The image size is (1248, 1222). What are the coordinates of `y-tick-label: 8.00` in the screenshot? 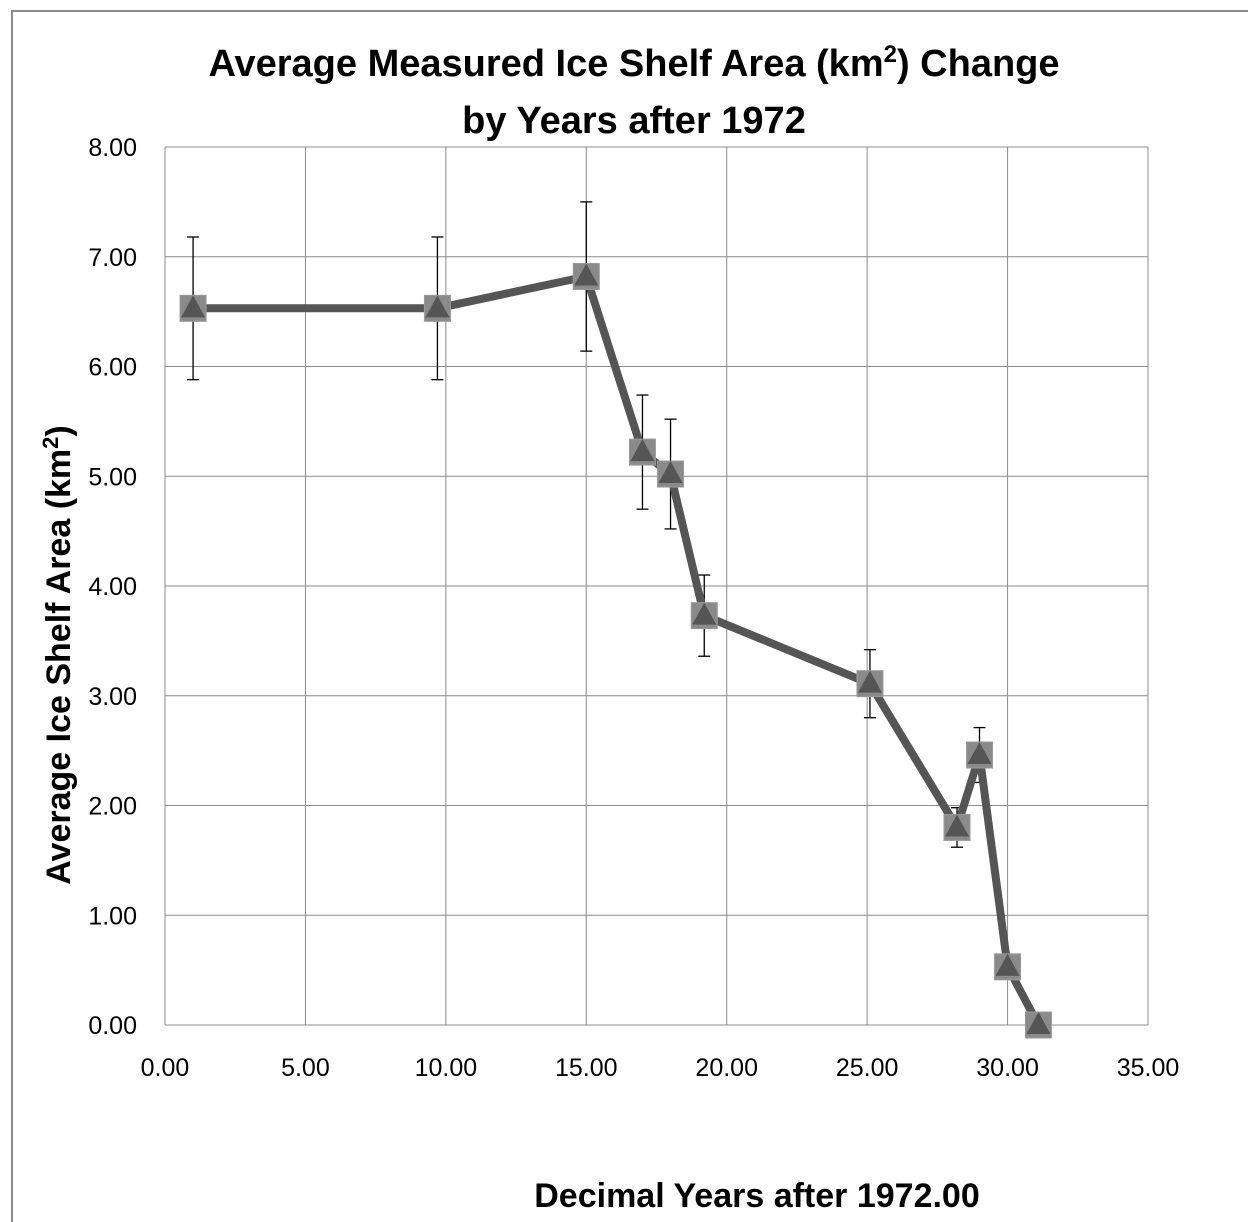 It's located at (112, 148).